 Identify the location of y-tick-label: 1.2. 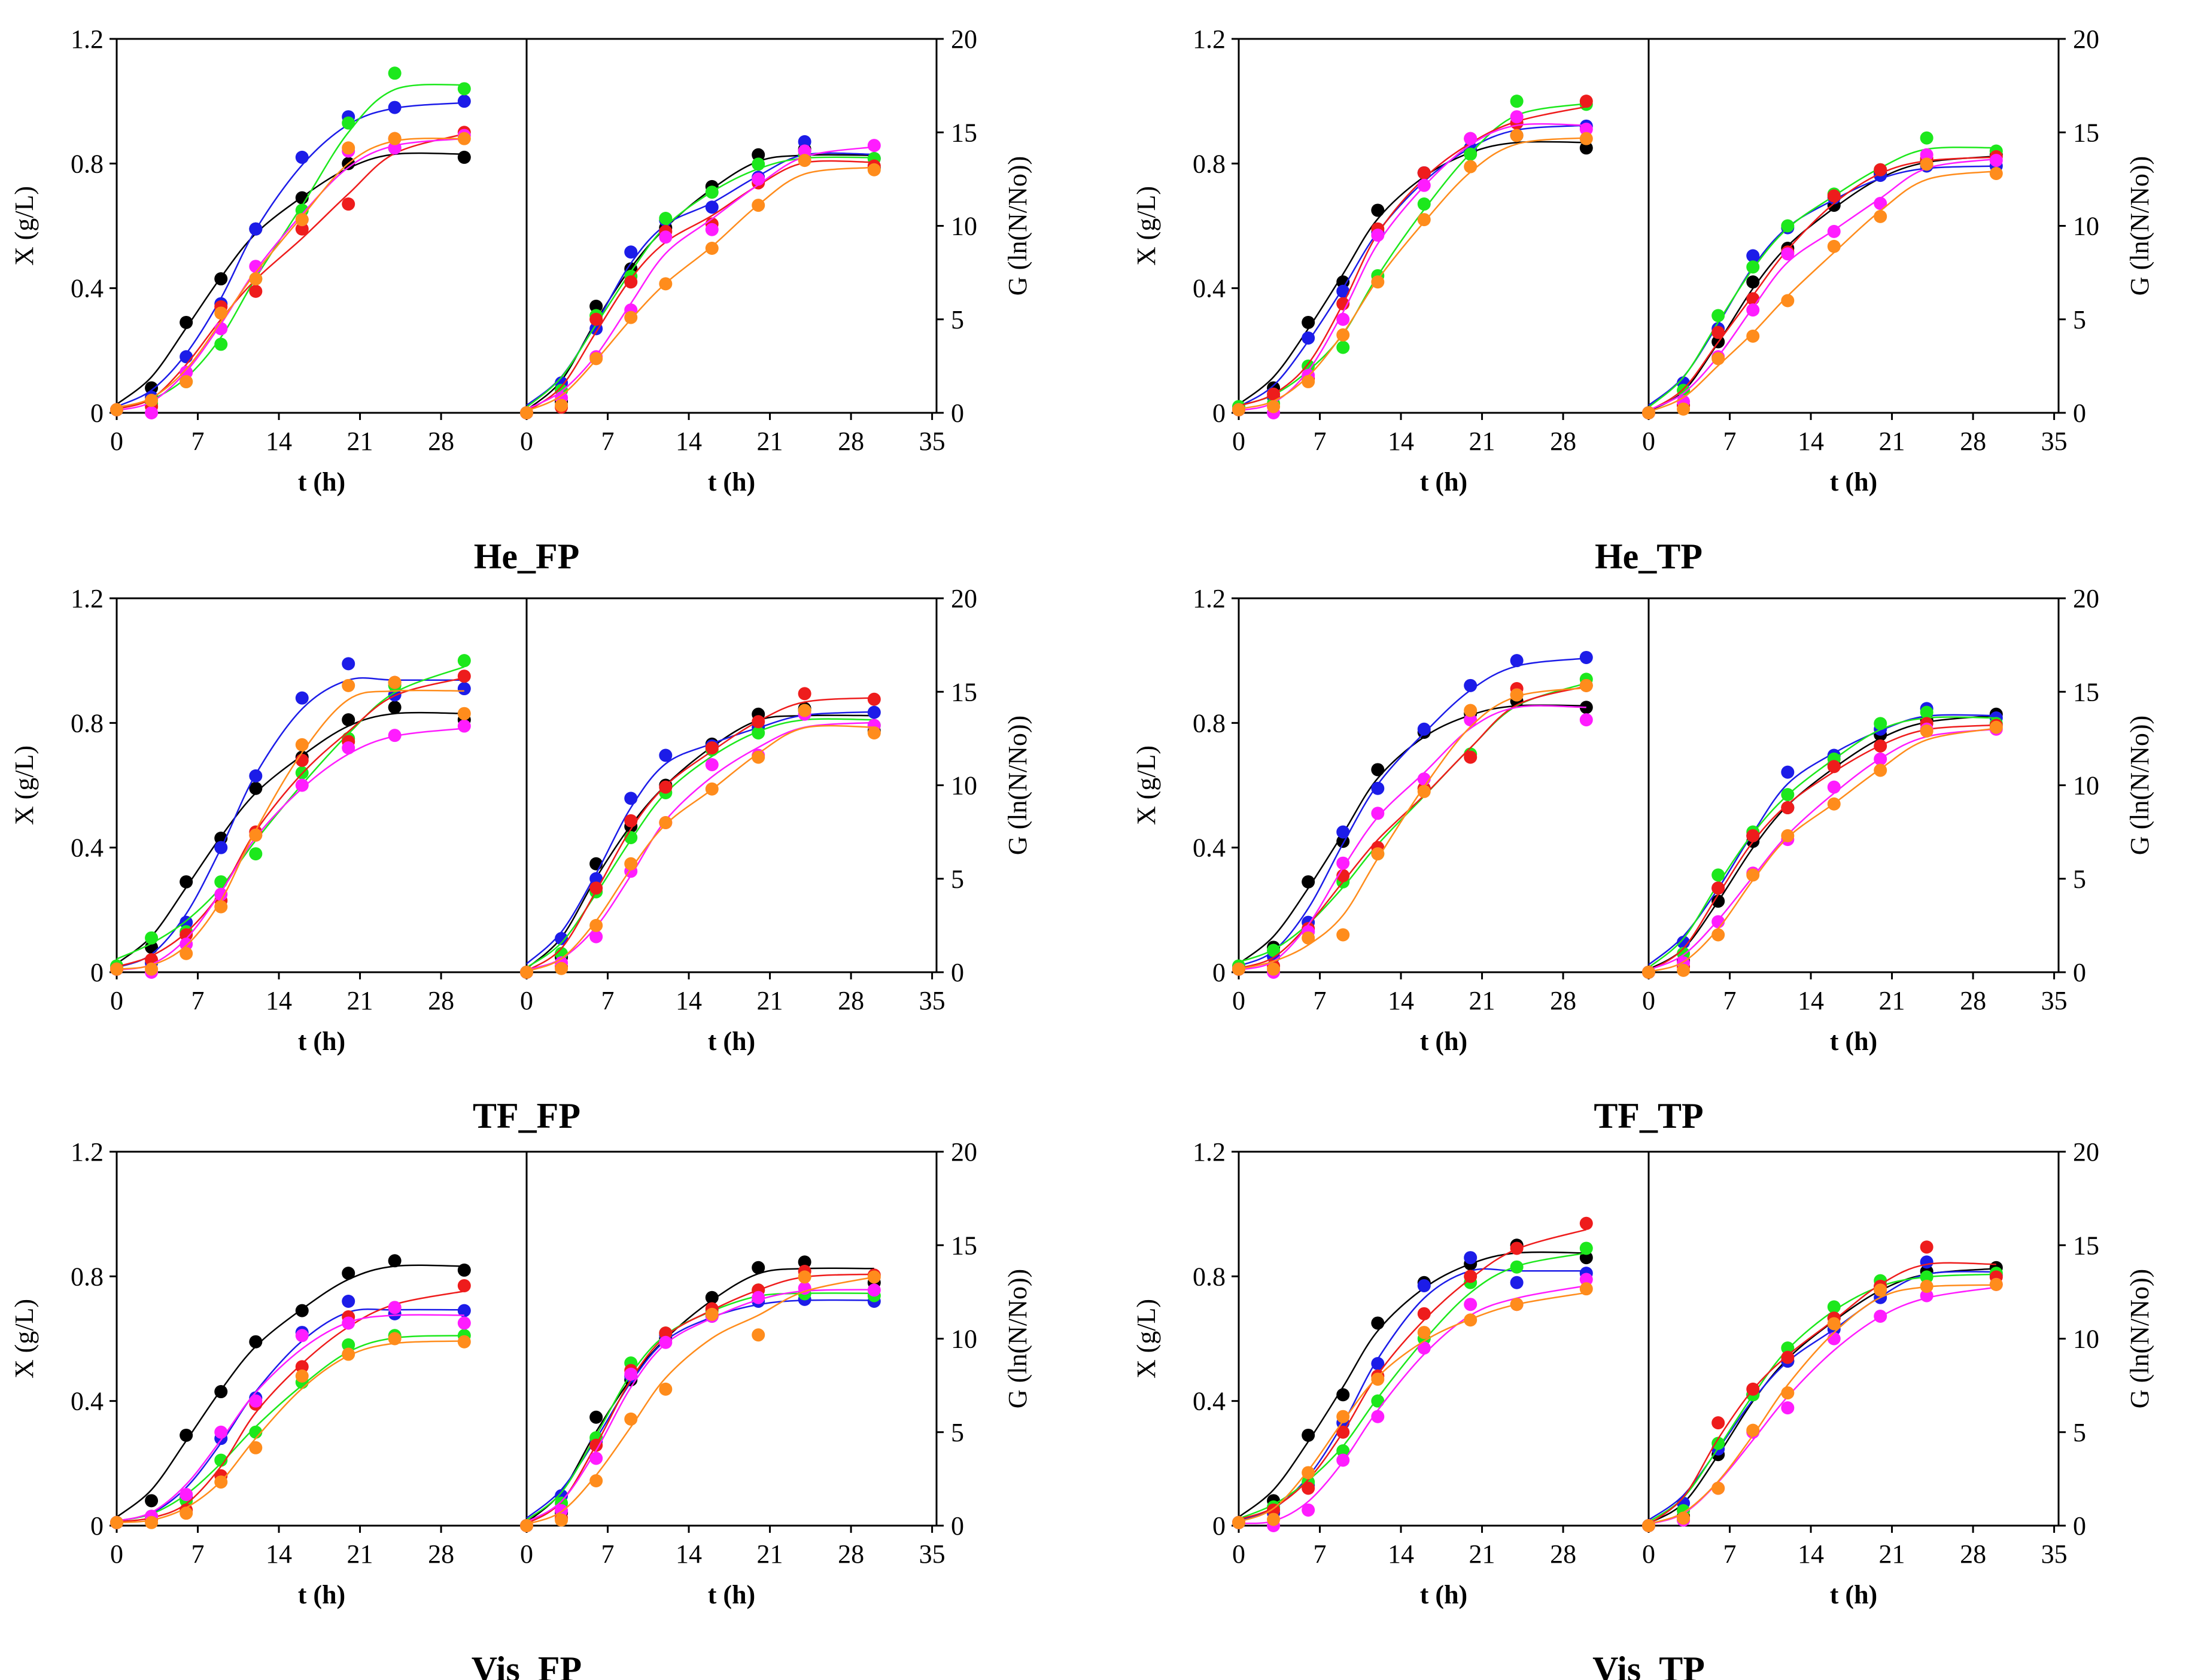
(87, 598).